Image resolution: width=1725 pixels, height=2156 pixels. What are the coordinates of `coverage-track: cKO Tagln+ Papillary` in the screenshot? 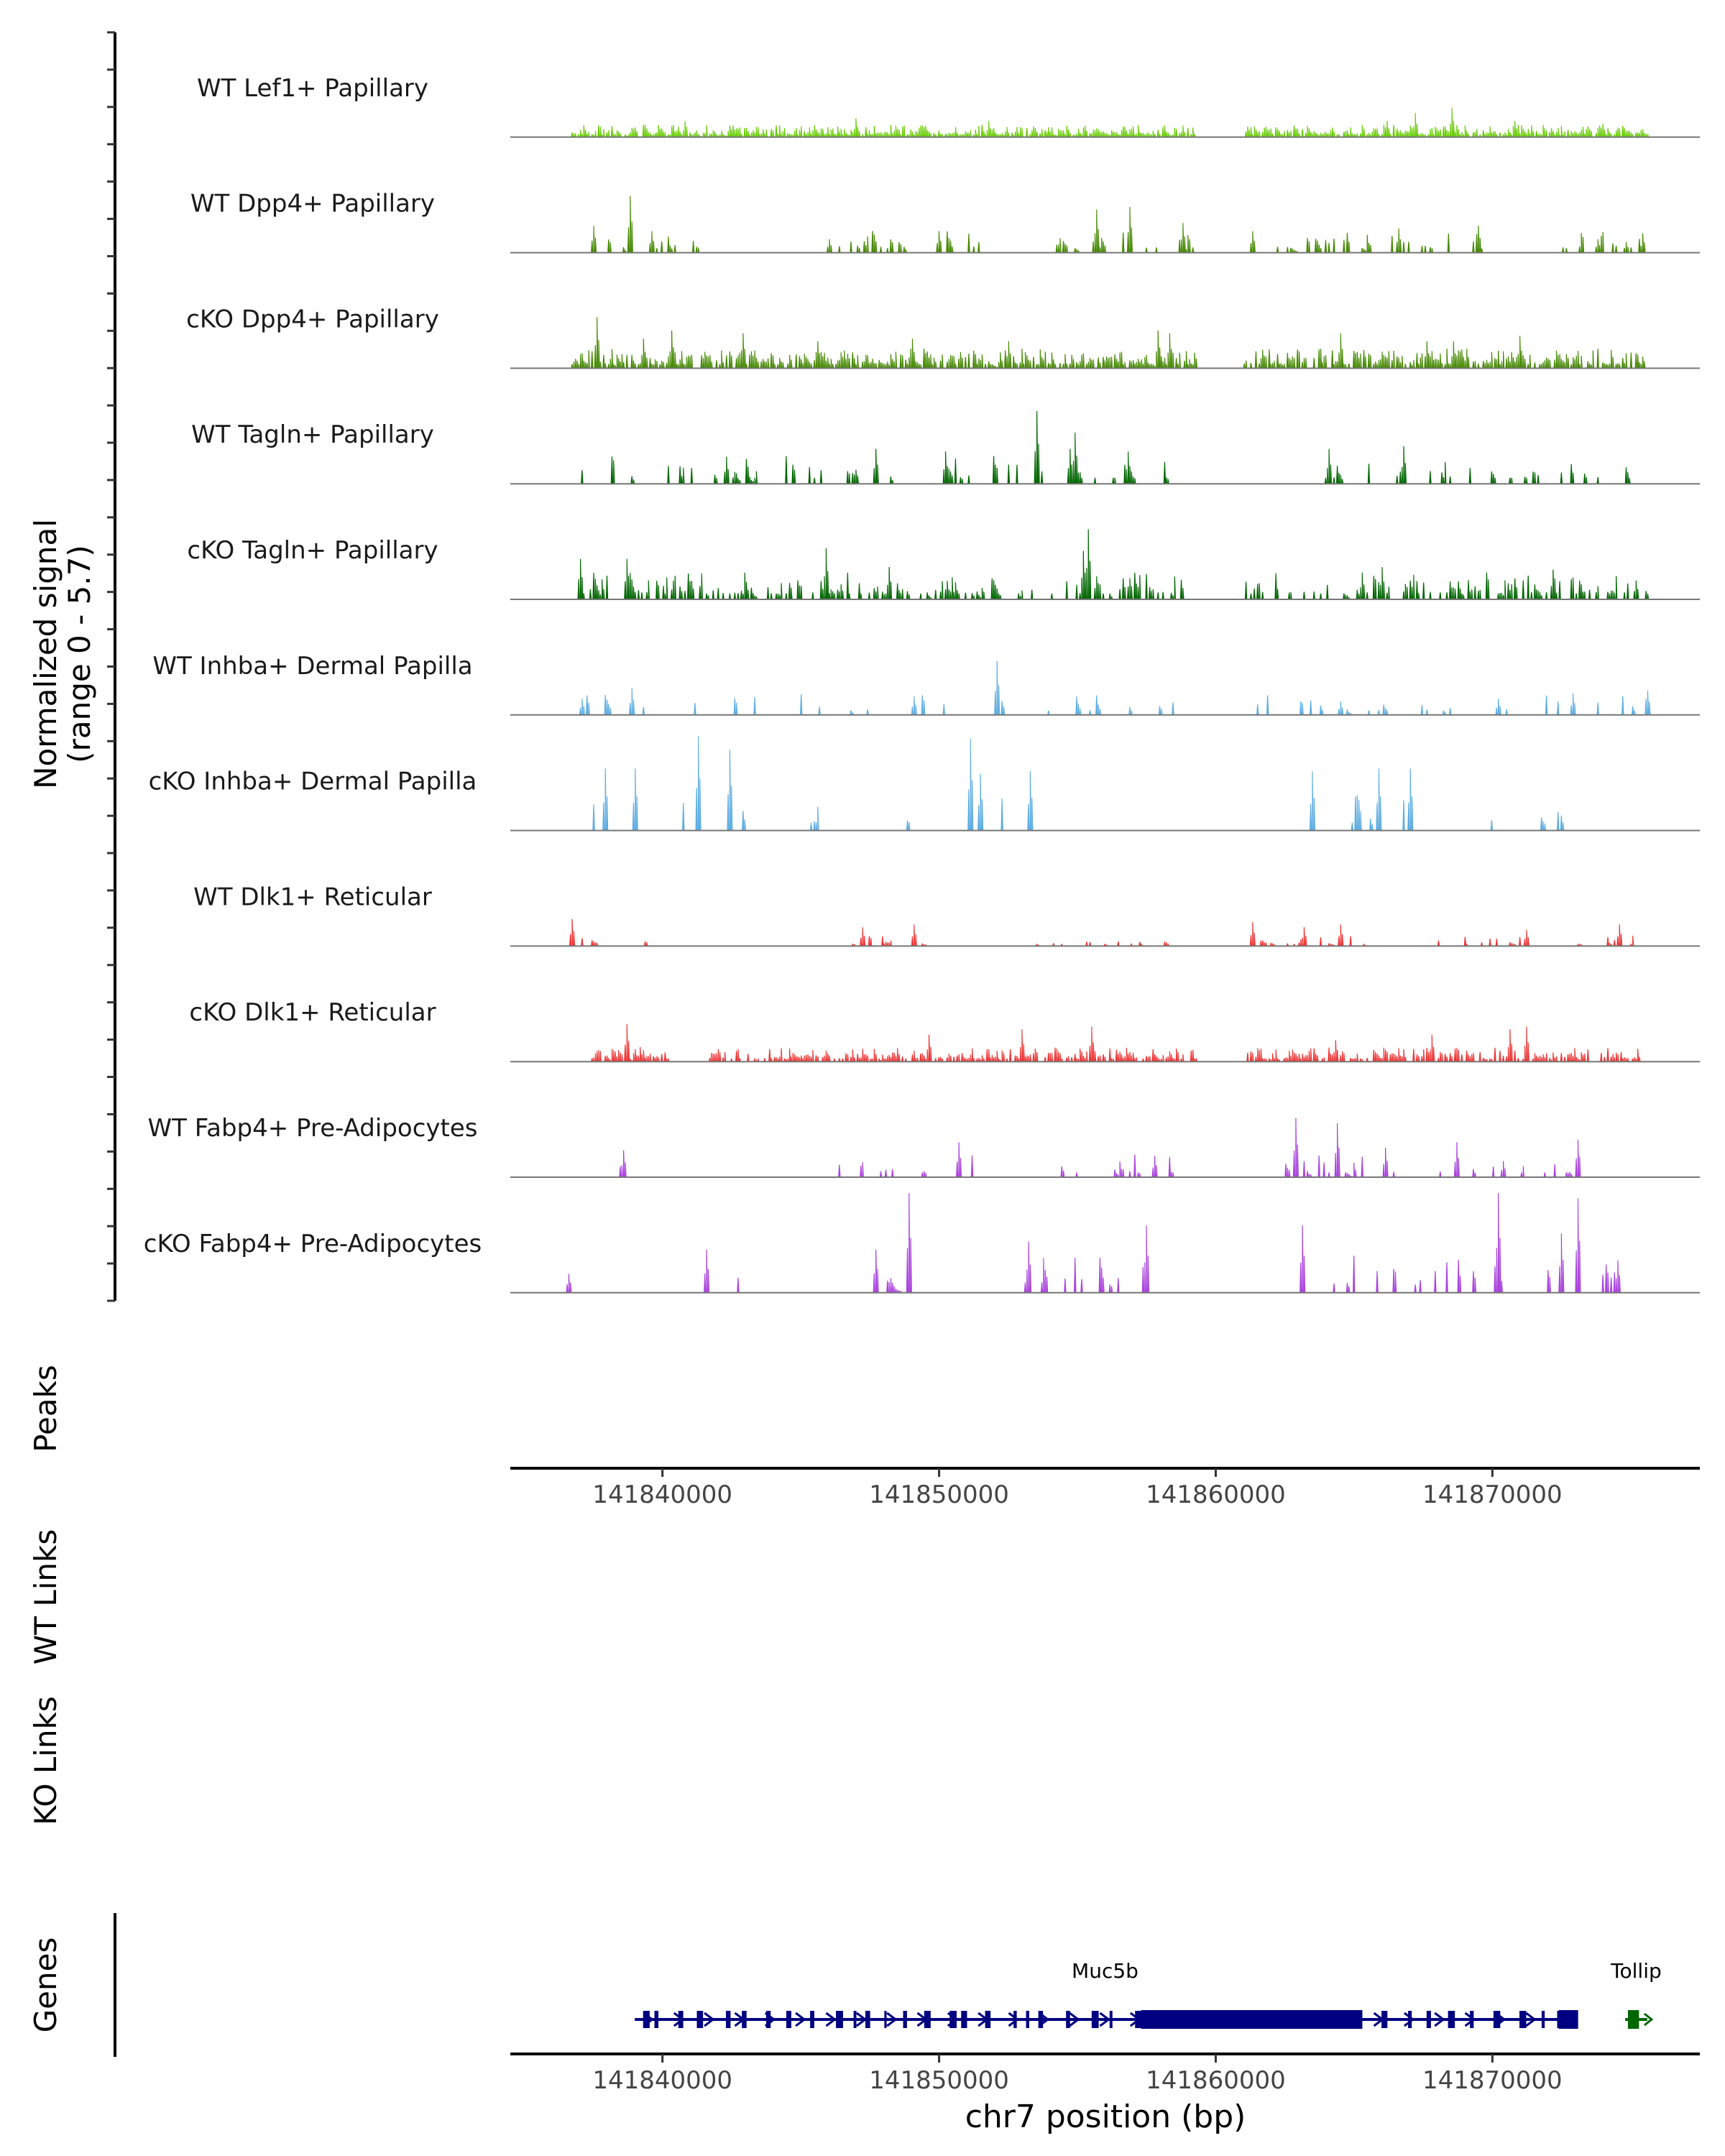 It's located at (943, 565).